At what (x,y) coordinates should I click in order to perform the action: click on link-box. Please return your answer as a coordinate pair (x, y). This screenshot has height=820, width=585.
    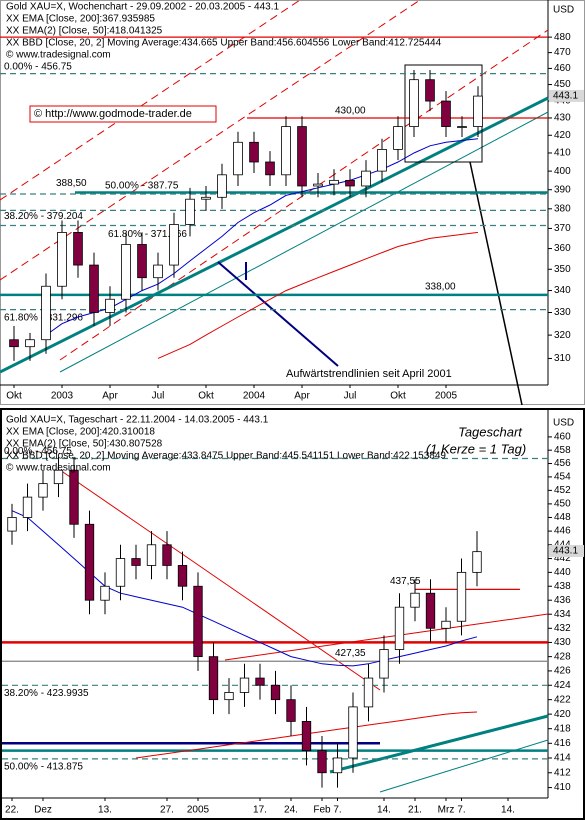
    Looking at the image, I should click on (123, 114).